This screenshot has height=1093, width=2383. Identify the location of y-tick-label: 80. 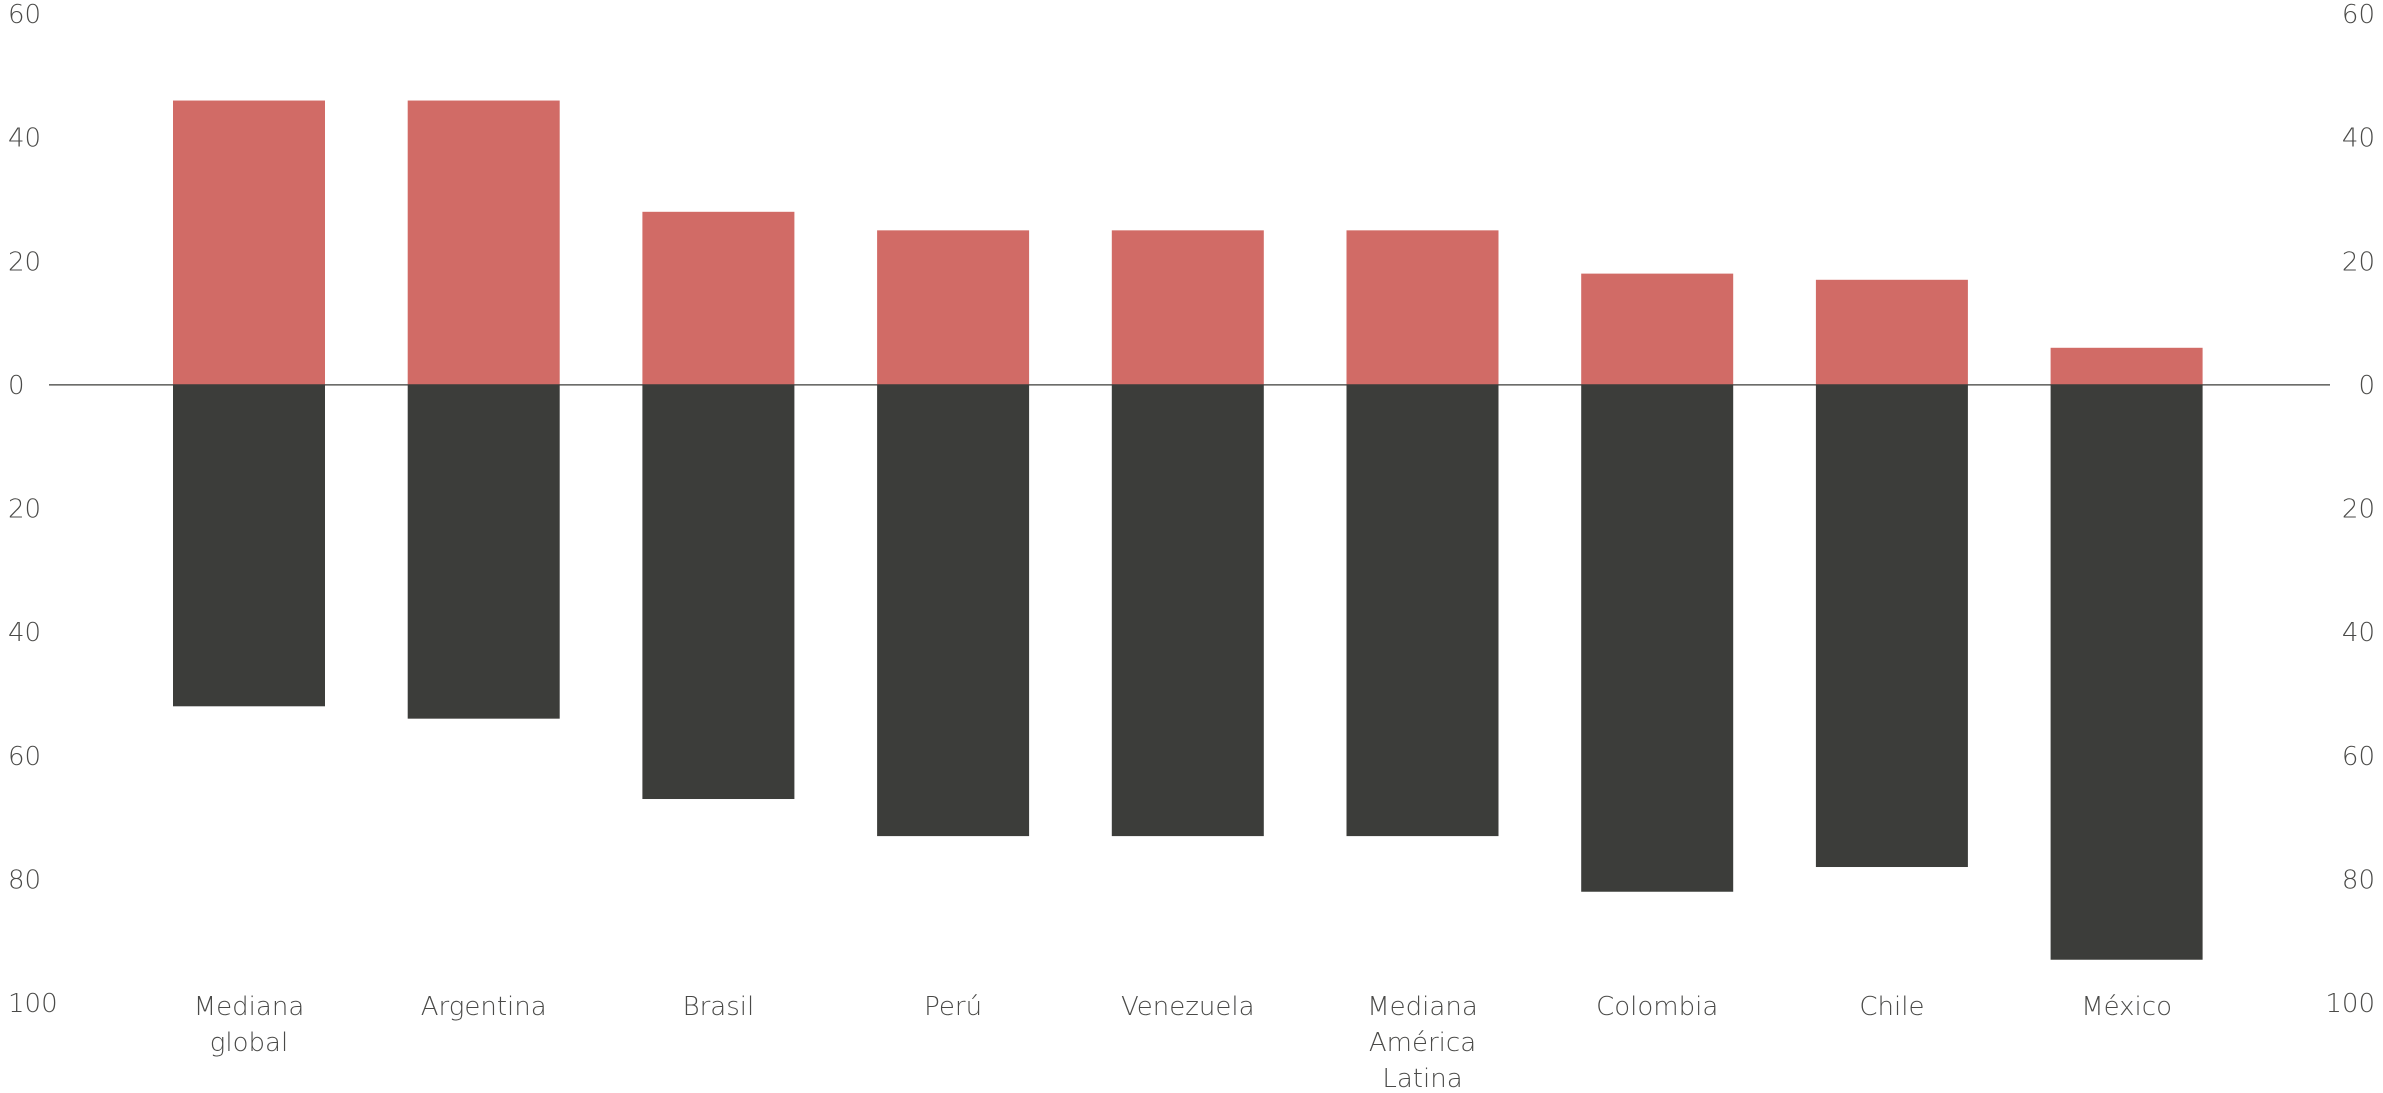
(24, 880).